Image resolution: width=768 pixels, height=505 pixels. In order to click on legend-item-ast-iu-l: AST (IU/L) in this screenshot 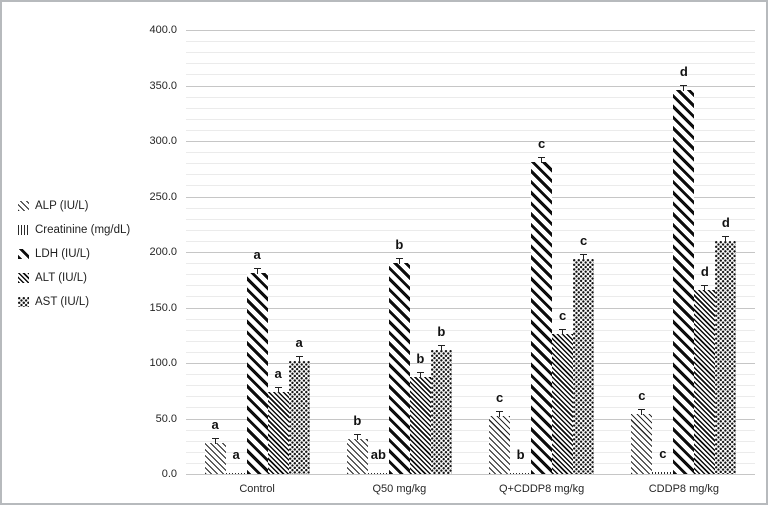, I will do `click(53, 302)`.